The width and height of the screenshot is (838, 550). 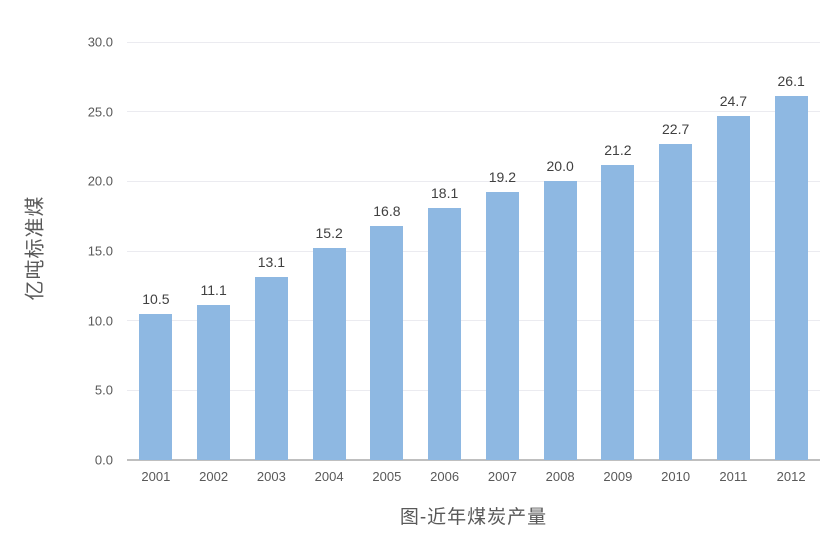 What do you see at coordinates (733, 476) in the screenshot?
I see `x-tick-label: 2011` at bounding box center [733, 476].